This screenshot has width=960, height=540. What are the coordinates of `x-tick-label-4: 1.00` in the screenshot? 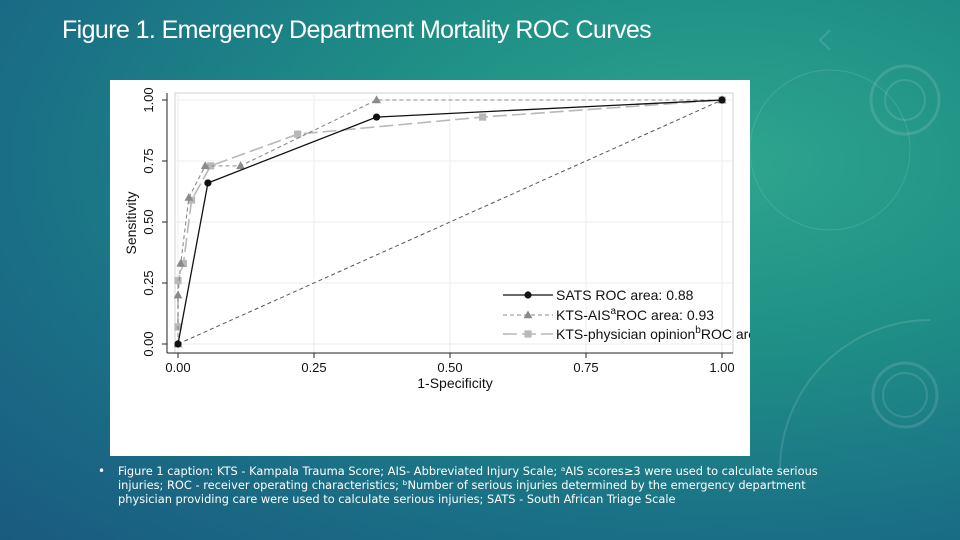 It's located at (721, 367).